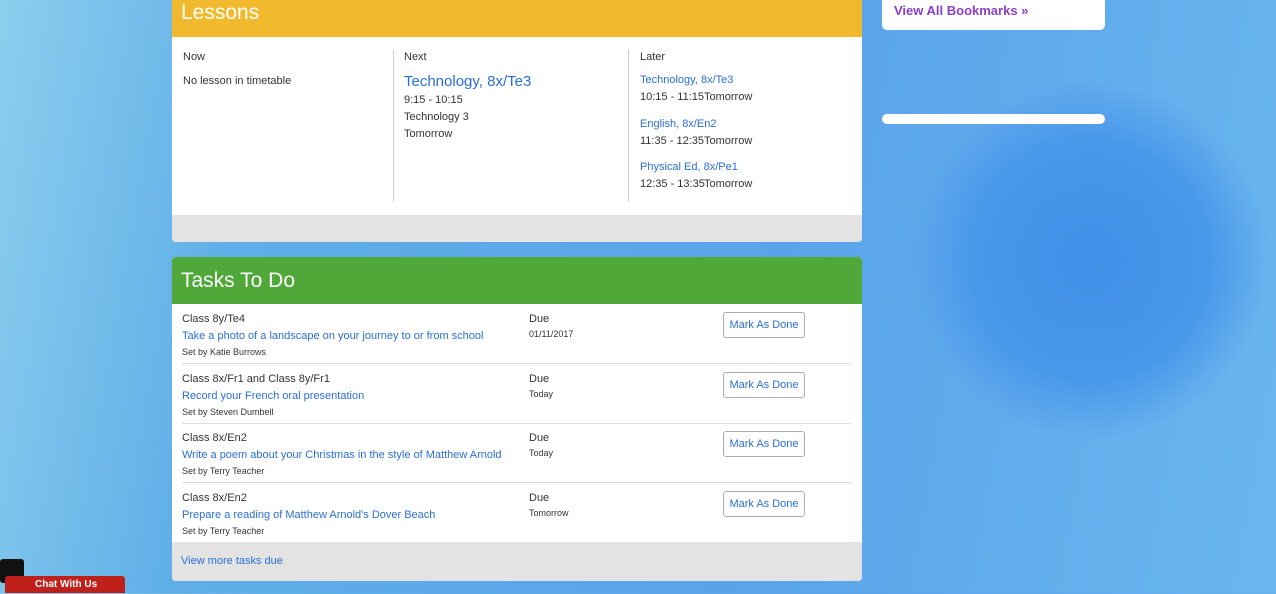  I want to click on next-time: 9:15 - 10:15, so click(433, 100).